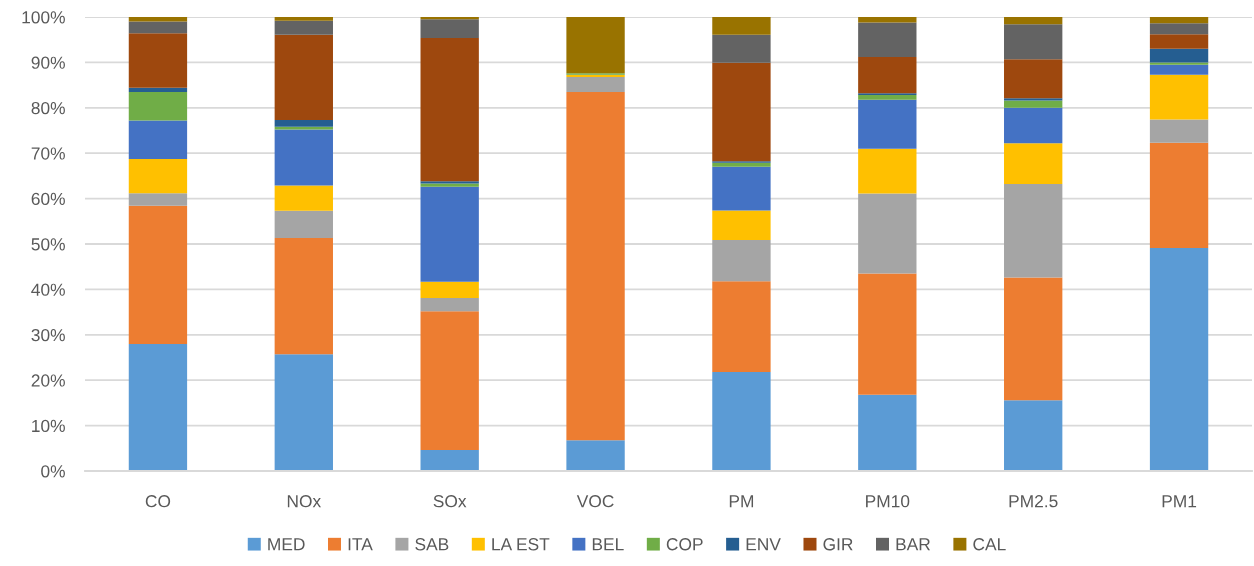  I want to click on legend-label: ENV, so click(763, 544).